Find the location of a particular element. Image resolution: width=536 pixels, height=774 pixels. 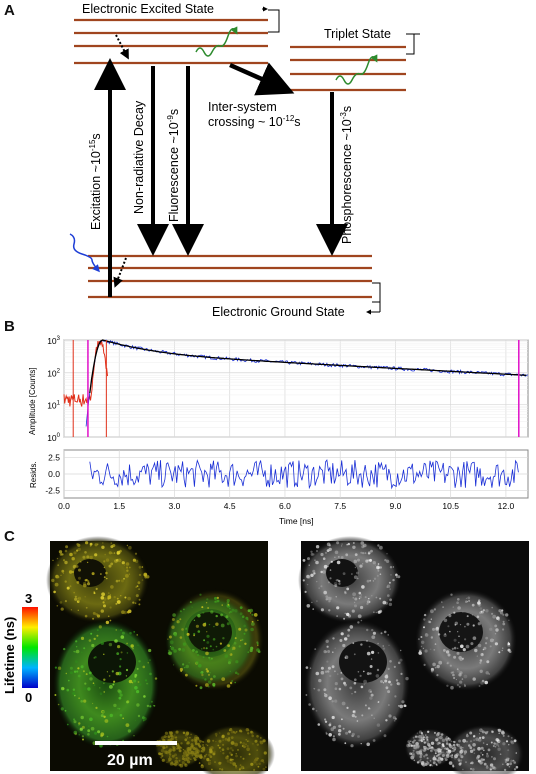

heat-wave-excited-icon is located at coordinates (216, 41).